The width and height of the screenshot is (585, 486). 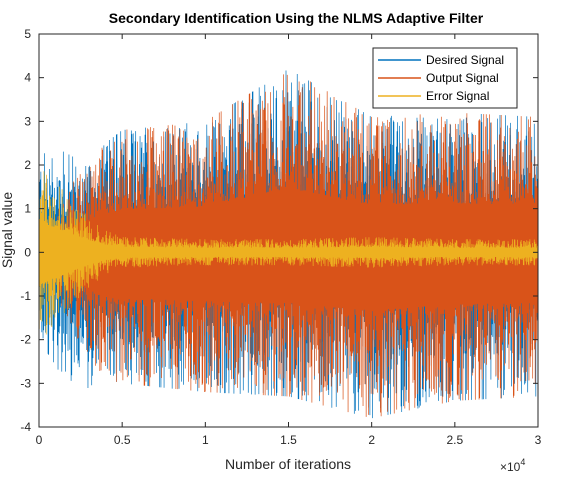 What do you see at coordinates (25, 340) in the screenshot?
I see `y-tick-label: -2` at bounding box center [25, 340].